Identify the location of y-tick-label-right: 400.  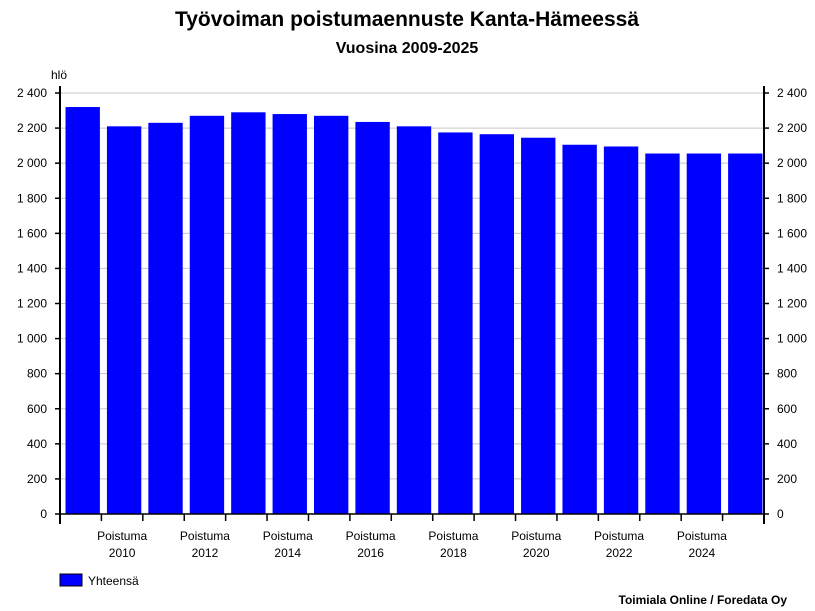
(787, 444).